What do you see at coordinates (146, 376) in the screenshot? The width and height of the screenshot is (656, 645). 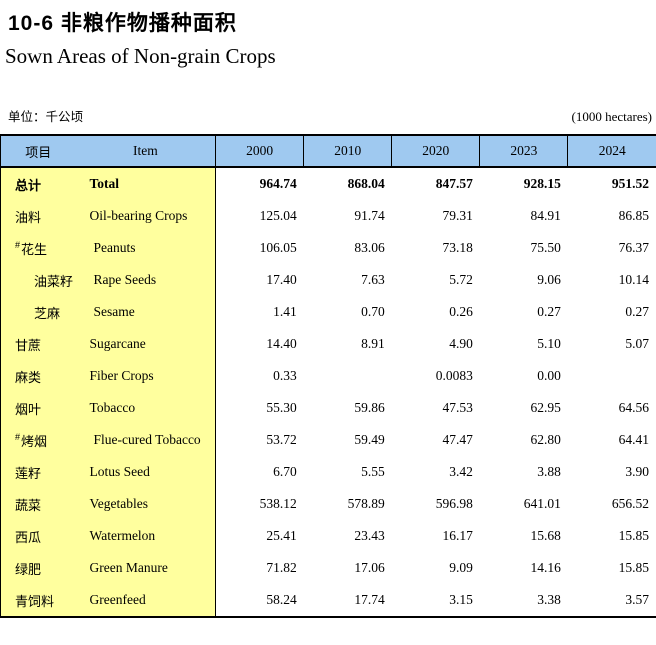 I see `item-label-en: Fiber Crops` at bounding box center [146, 376].